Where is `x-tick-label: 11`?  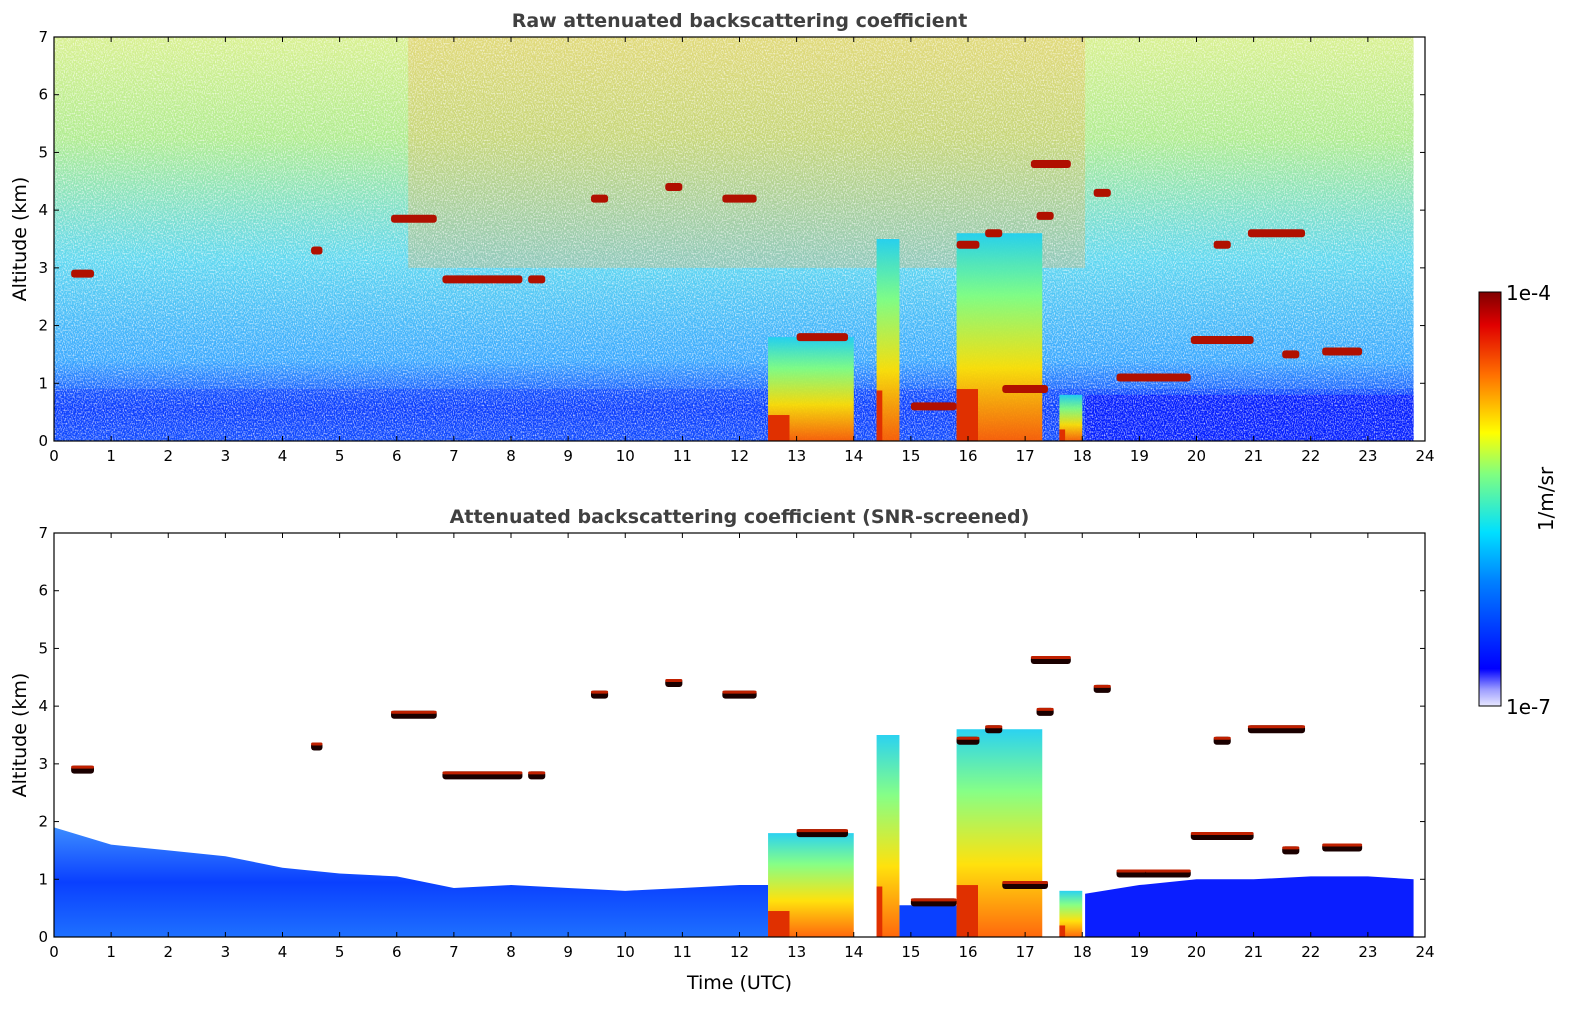 x-tick-label: 11 is located at coordinates (682, 952).